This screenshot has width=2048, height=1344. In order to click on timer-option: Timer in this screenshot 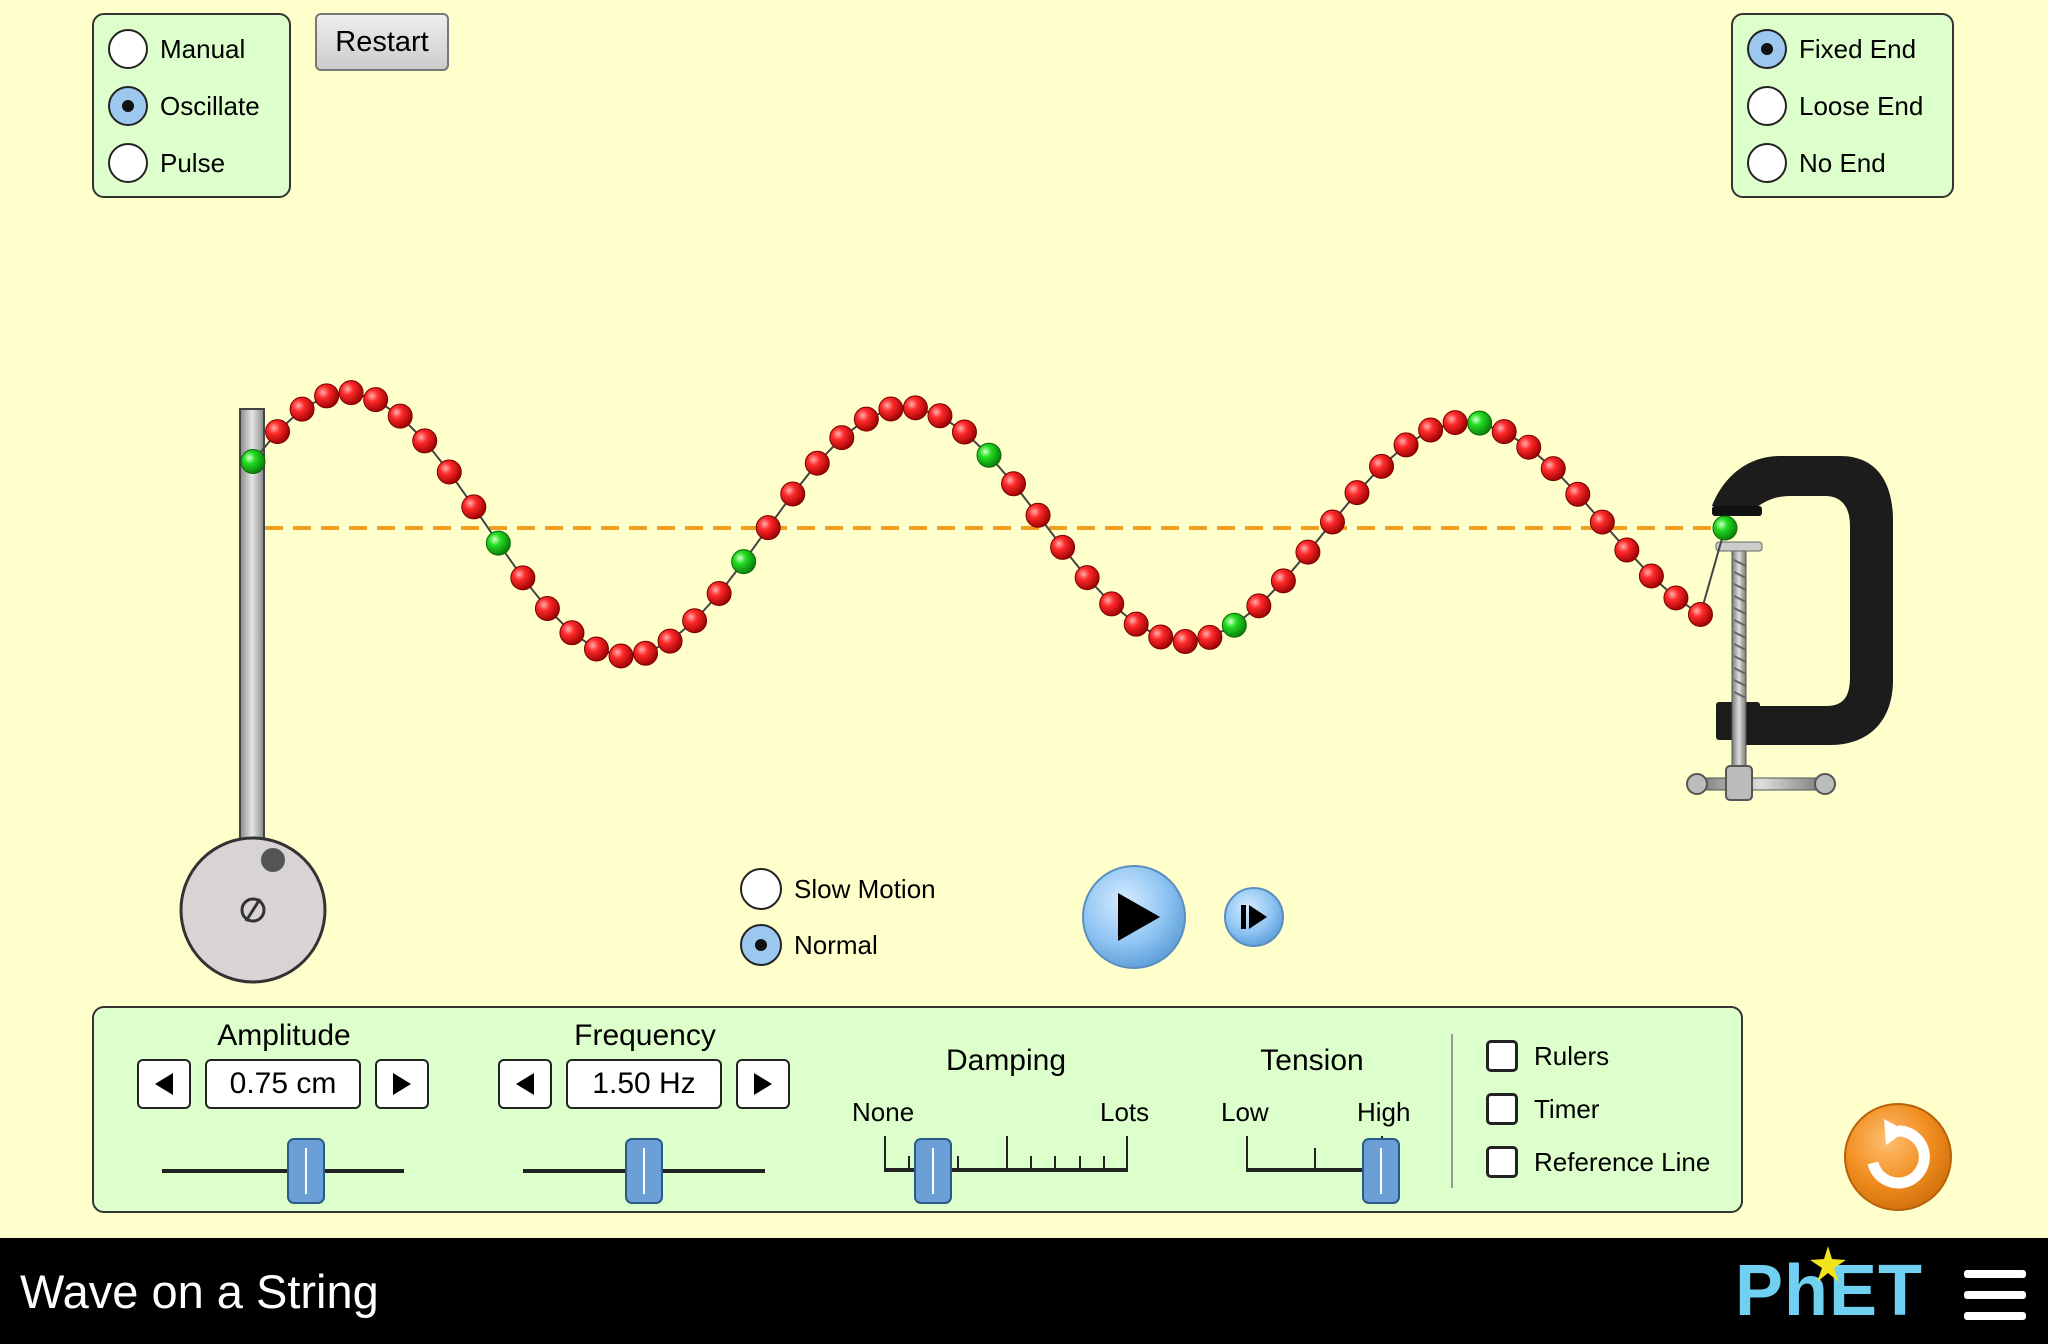, I will do `click(1542, 1109)`.